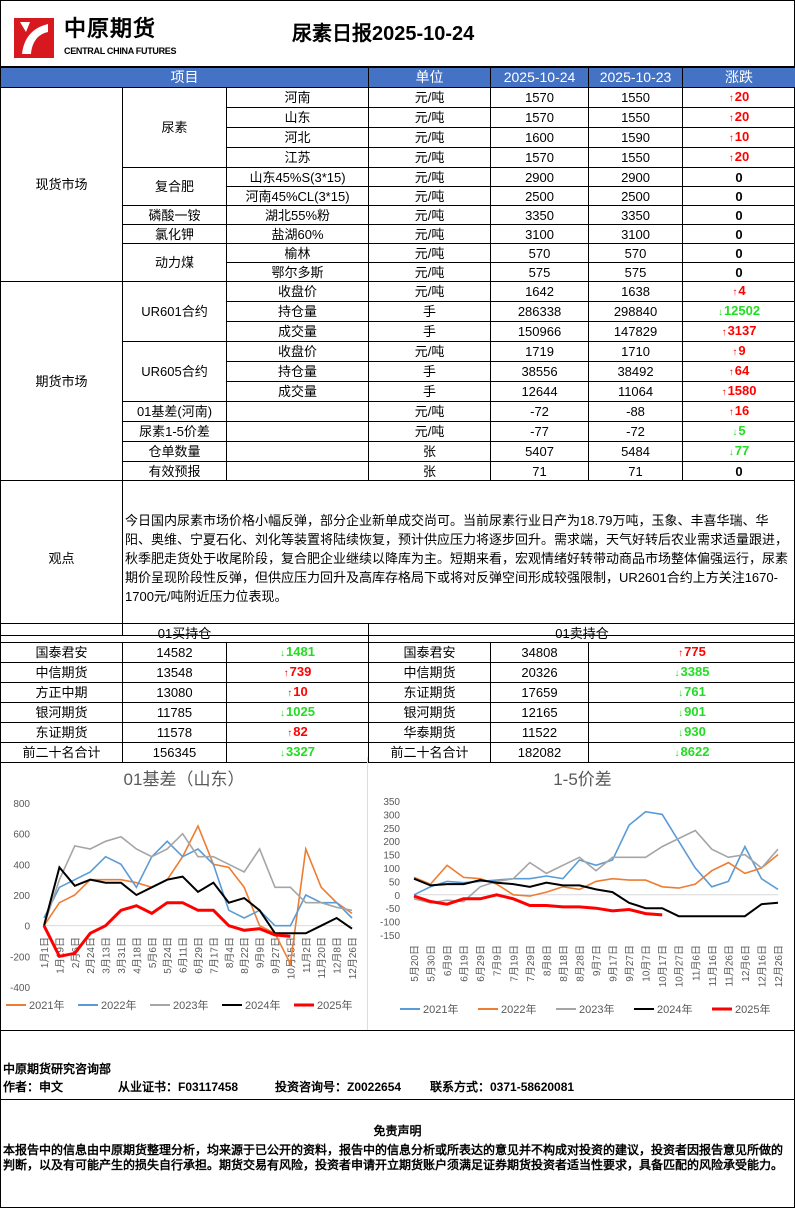 The width and height of the screenshot is (795, 1208). What do you see at coordinates (582, 779) in the screenshot?
I see `chart-title: 1-5价差` at bounding box center [582, 779].